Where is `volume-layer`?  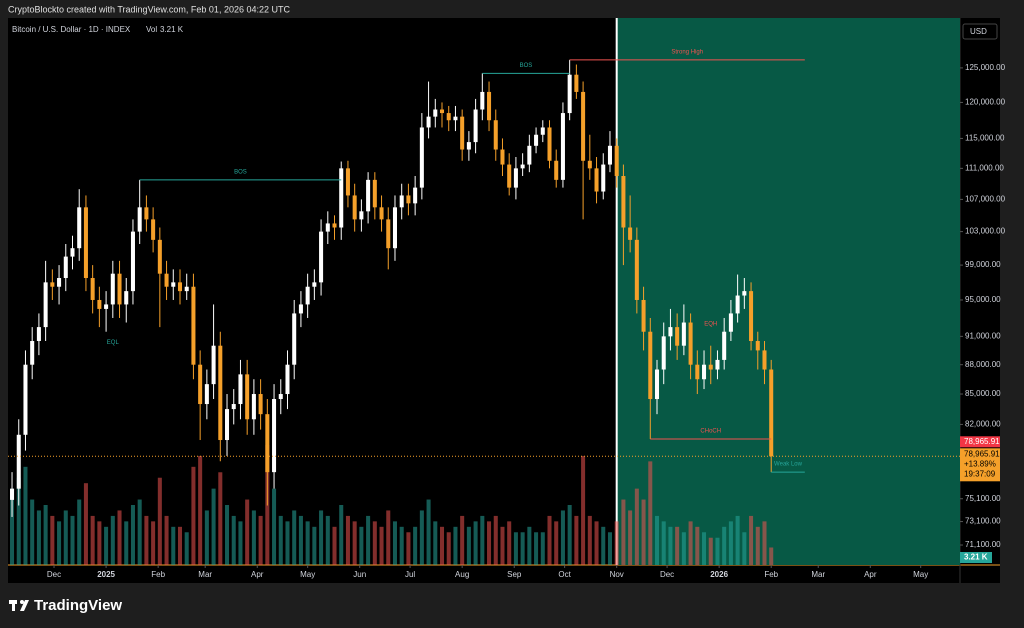
volume-layer is located at coordinates (392, 505).